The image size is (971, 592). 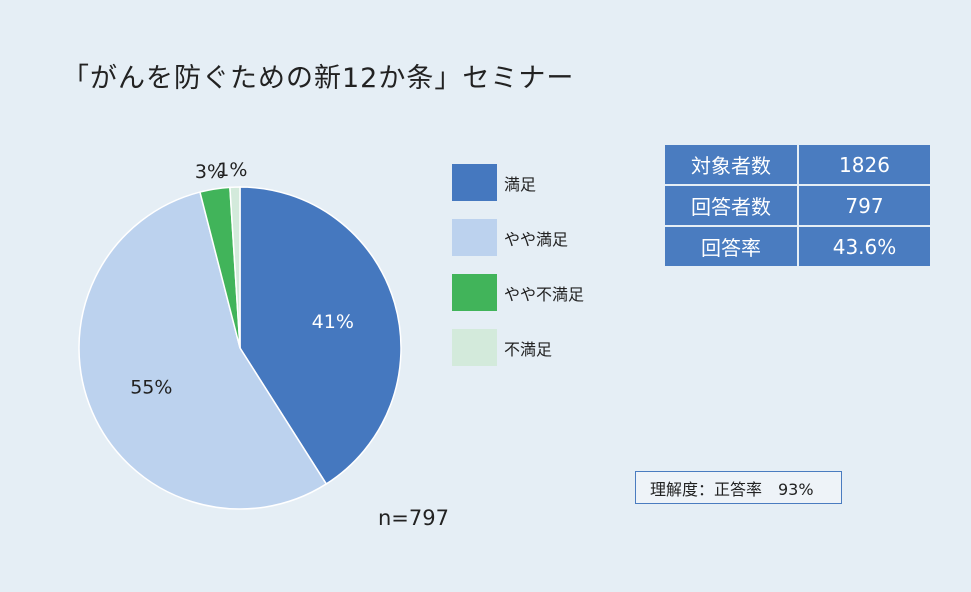 What do you see at coordinates (864, 164) in the screenshot?
I see `stats-value: 1826` at bounding box center [864, 164].